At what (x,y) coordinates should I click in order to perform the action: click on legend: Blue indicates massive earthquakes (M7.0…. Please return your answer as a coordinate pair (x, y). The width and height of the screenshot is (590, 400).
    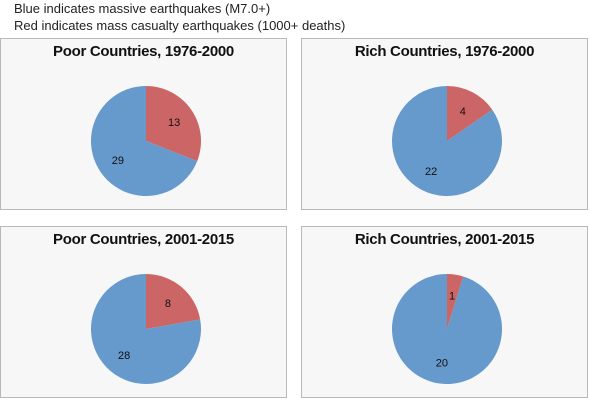
    Looking at the image, I should click on (179, 17).